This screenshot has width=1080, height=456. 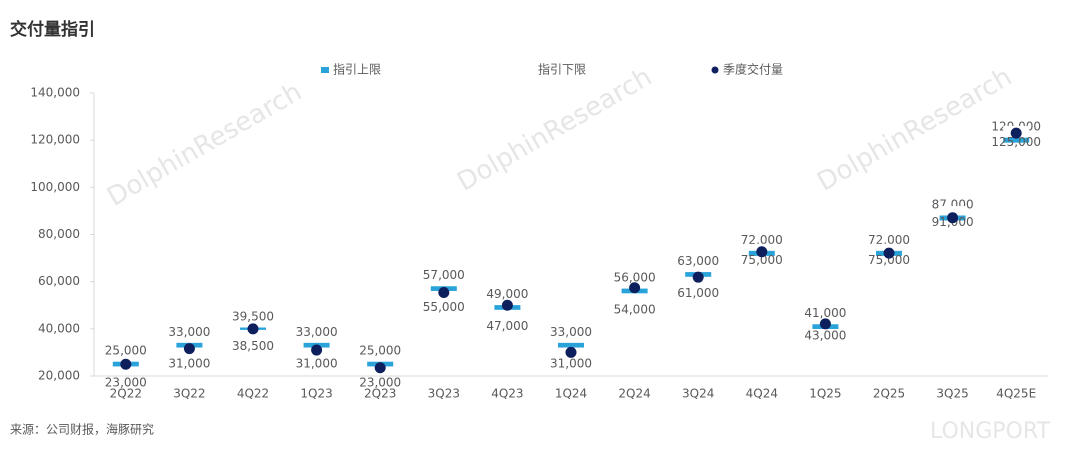 What do you see at coordinates (571, 394) in the screenshot?
I see `x-tick-label: 1Q24` at bounding box center [571, 394].